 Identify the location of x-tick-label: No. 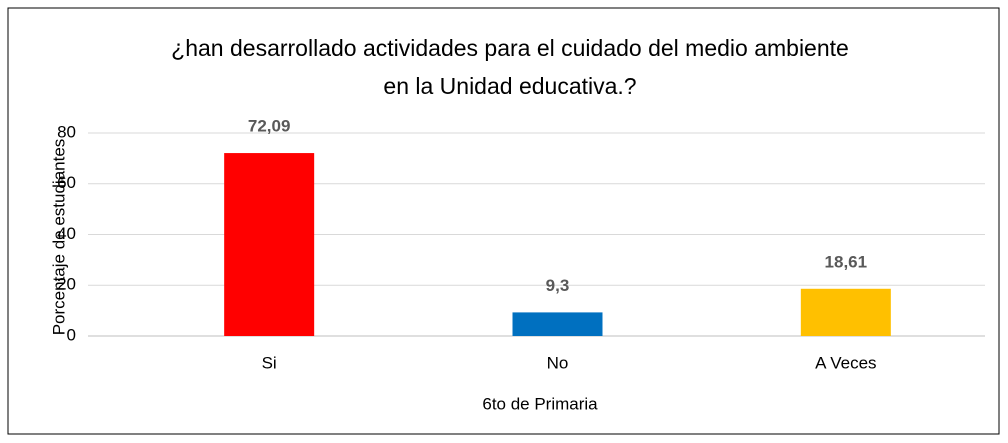
(558, 362).